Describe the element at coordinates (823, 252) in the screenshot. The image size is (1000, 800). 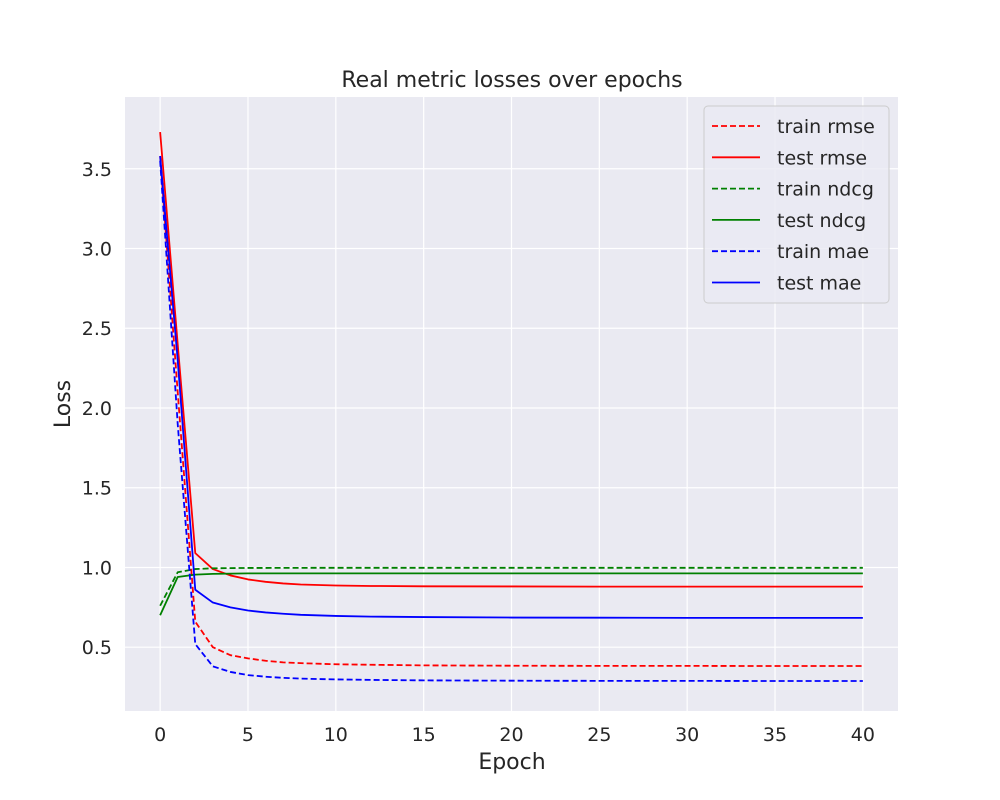
I see `legend-label: train mae` at that location.